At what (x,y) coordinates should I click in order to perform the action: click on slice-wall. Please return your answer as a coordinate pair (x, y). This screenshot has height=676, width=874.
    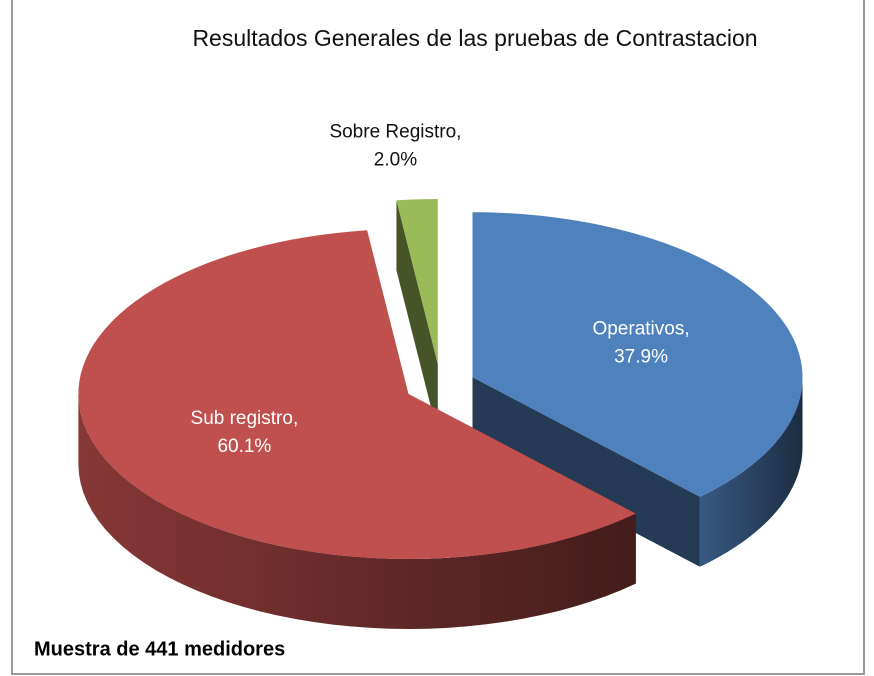
    Looking at the image, I should click on (751, 472).